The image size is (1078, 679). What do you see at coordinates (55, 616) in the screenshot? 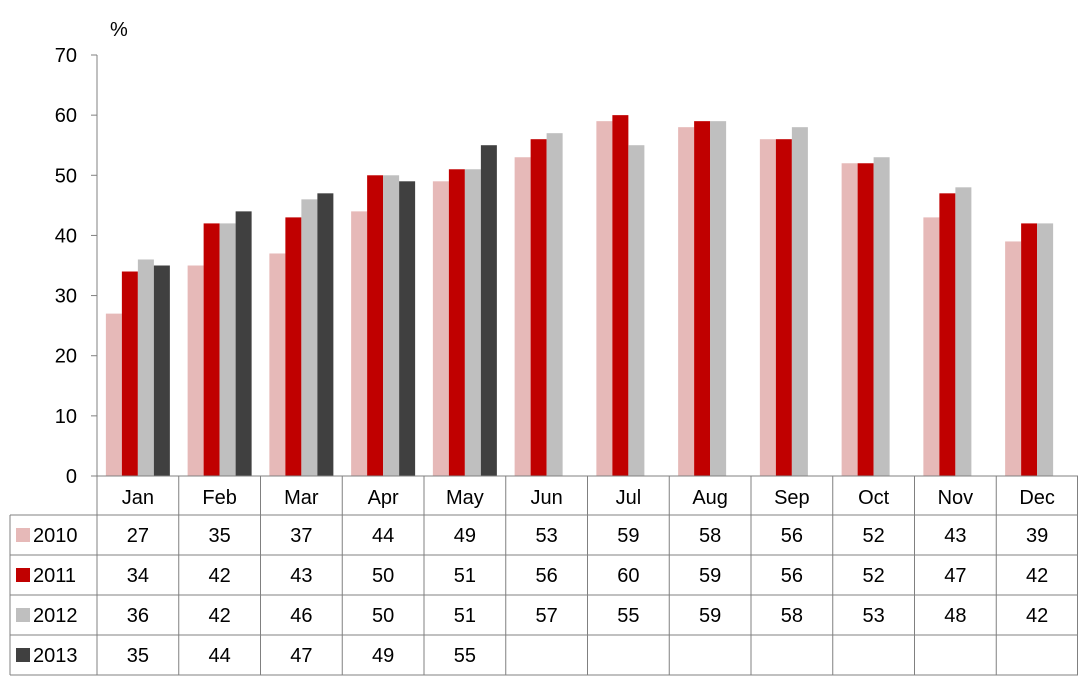
I see `legend-label: 2012` at bounding box center [55, 616].